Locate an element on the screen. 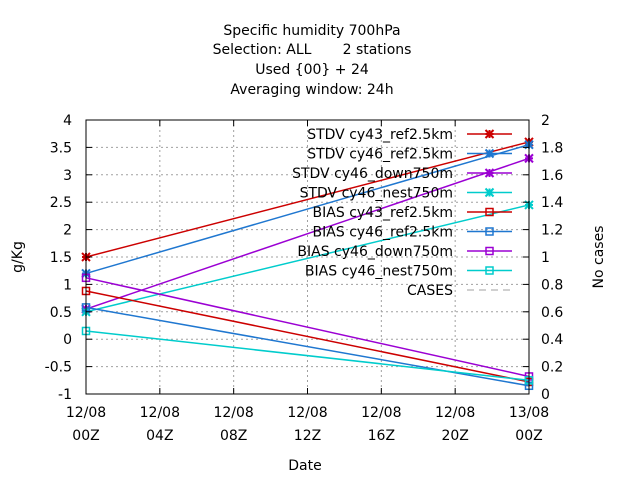 The image size is (640, 480). legend-item-8: CASES is located at coordinates (459, 291).